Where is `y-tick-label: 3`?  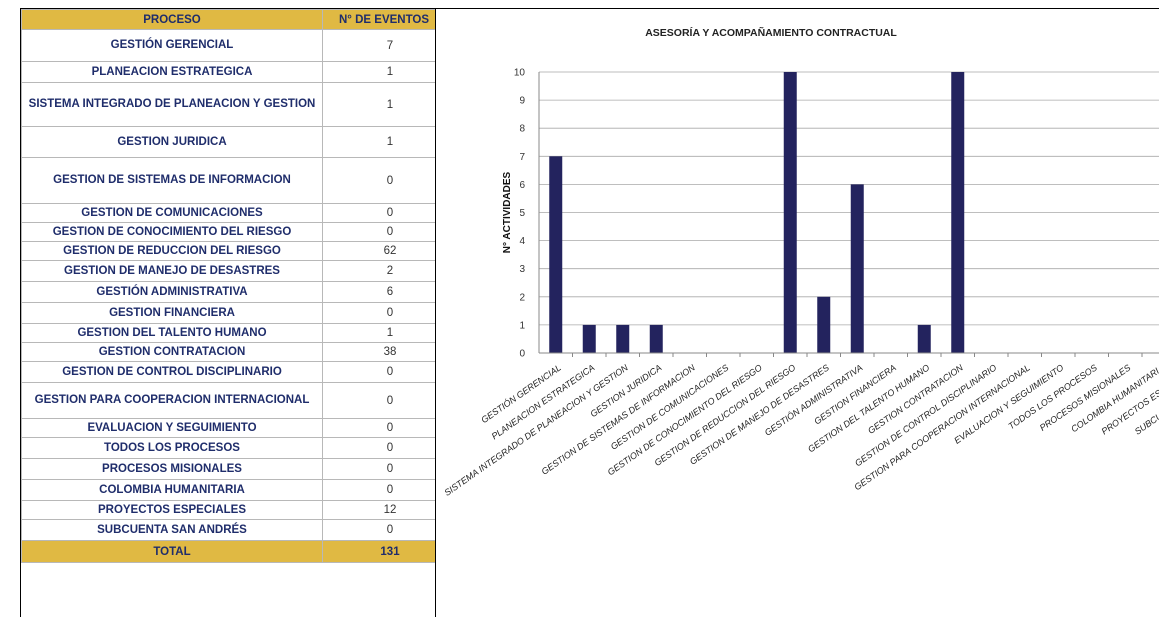
y-tick-label: 3 is located at coordinates (522, 269).